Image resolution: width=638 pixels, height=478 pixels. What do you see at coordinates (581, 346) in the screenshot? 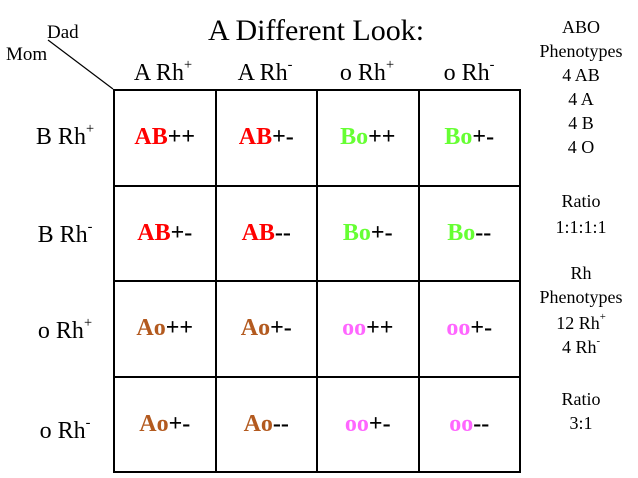
I see `rh-item-negative: 4 Rh-` at bounding box center [581, 346].